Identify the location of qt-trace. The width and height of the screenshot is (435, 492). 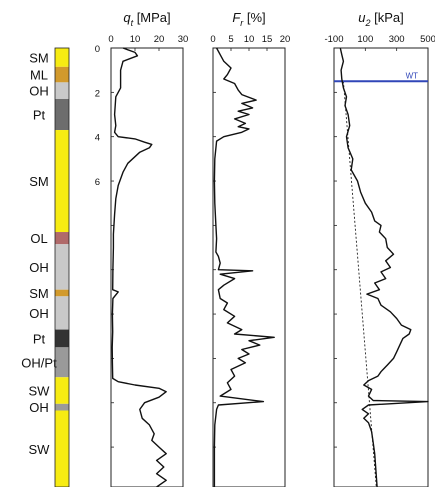
(139, 267).